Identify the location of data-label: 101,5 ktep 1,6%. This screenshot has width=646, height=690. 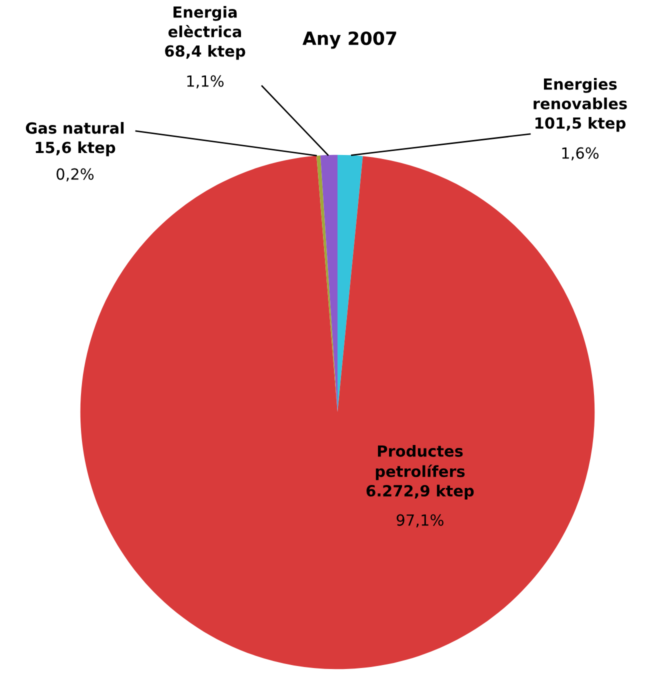
(581, 138).